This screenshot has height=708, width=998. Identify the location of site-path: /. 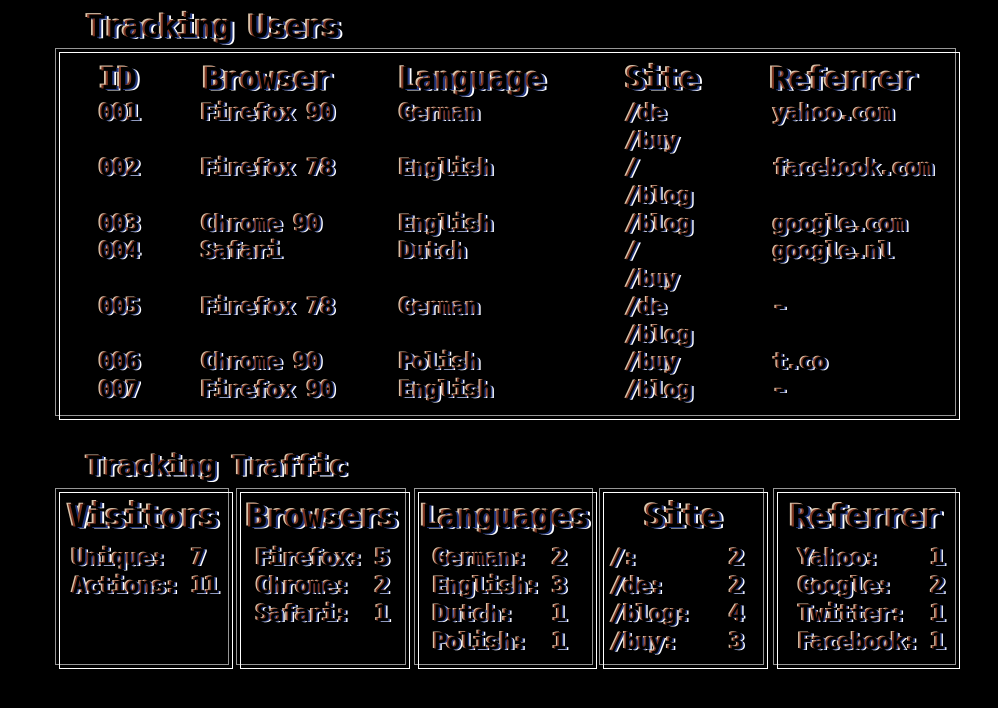
(633, 252).